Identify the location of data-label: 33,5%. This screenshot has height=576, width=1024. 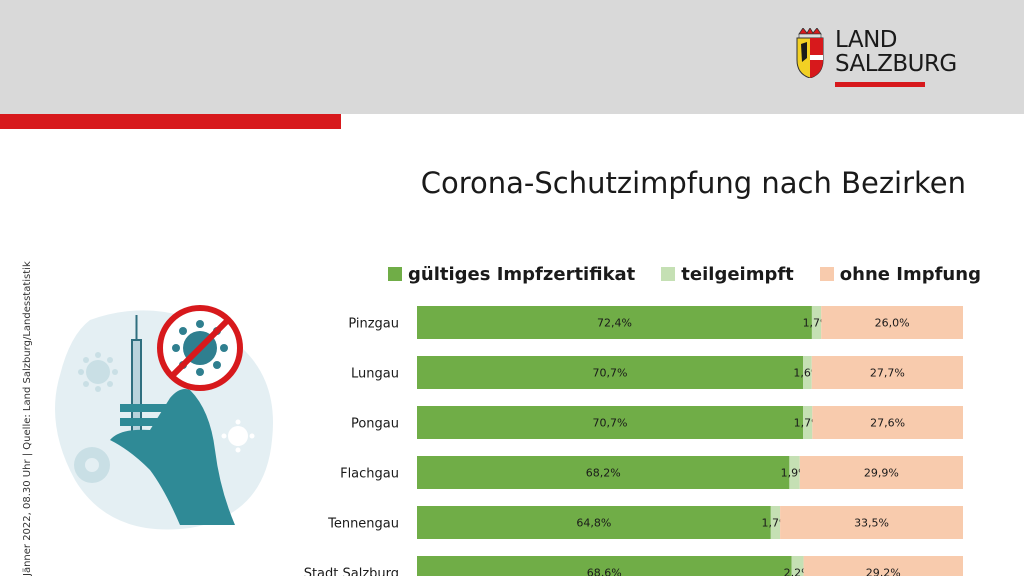
(871, 523).